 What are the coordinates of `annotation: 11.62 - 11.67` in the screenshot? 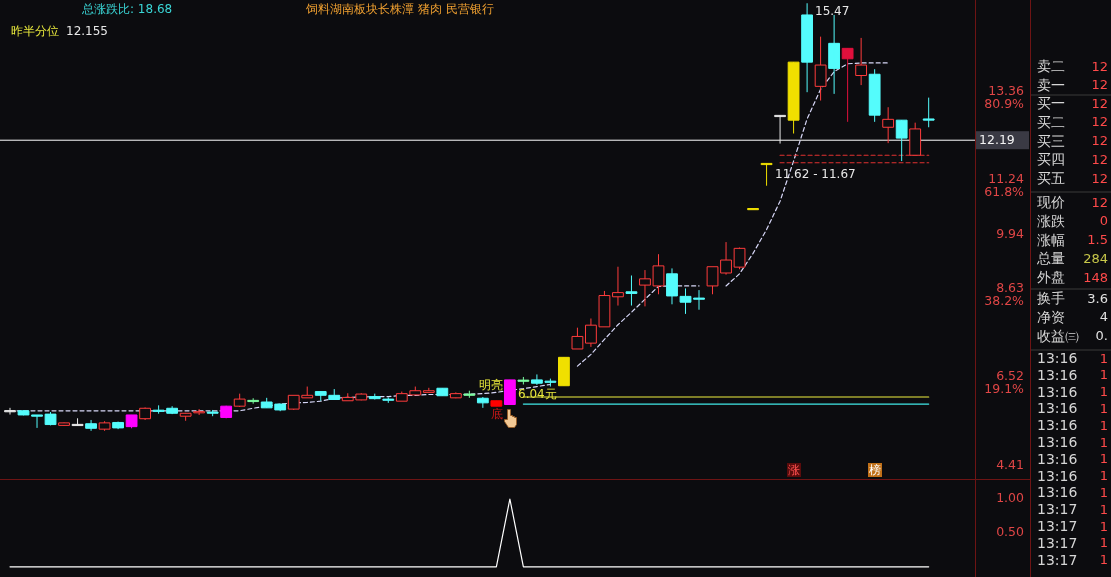 It's located at (815, 174).